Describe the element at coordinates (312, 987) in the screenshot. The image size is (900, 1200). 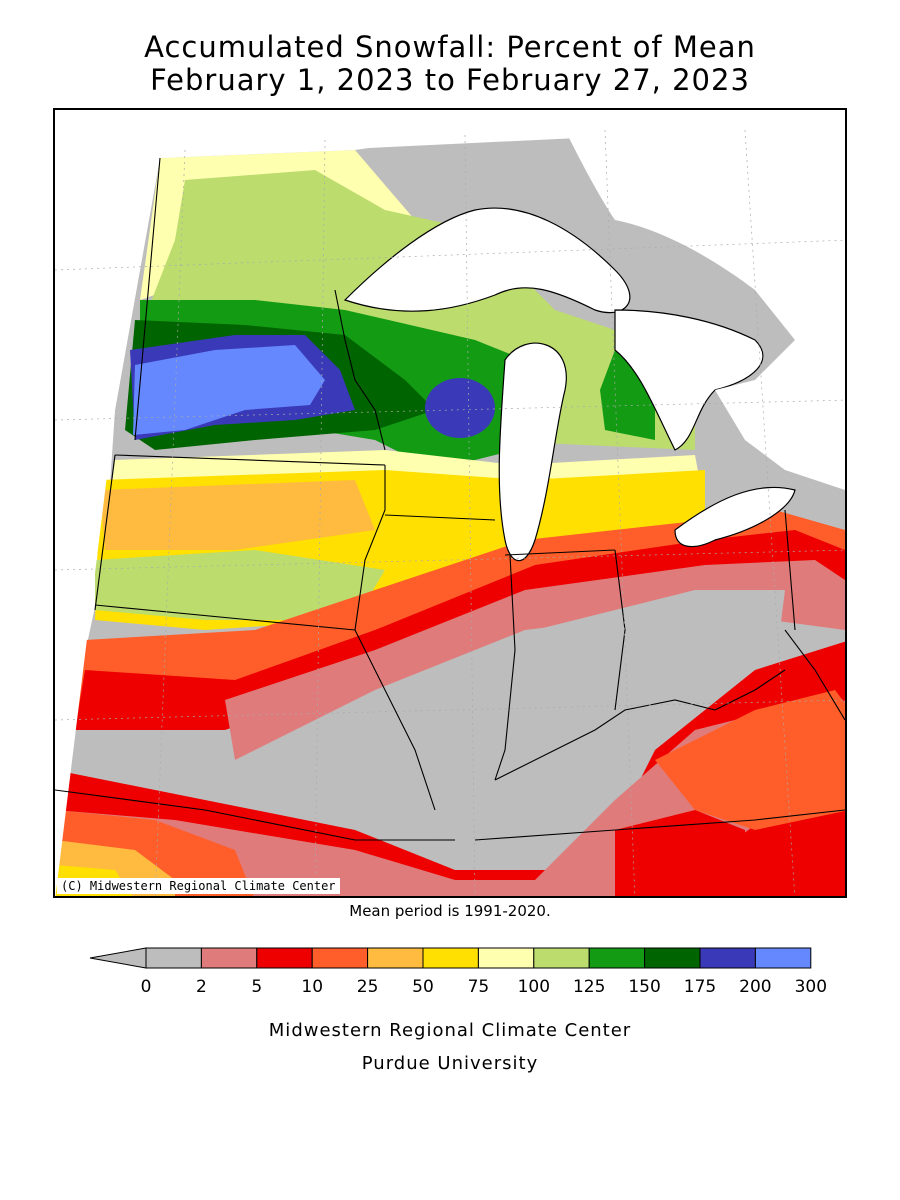
I see `legend-tick-label: 10` at that location.